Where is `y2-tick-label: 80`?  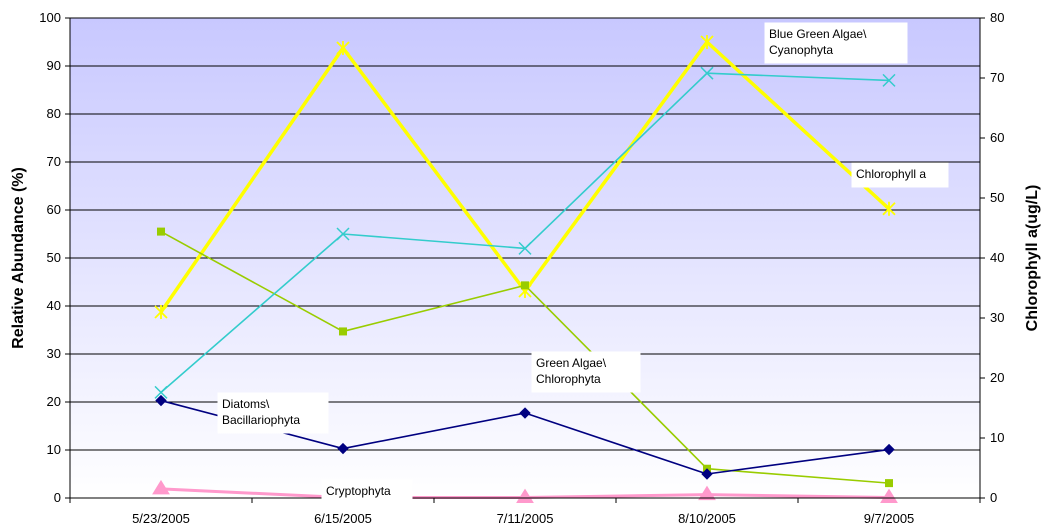 y2-tick-label: 80 is located at coordinates (997, 17).